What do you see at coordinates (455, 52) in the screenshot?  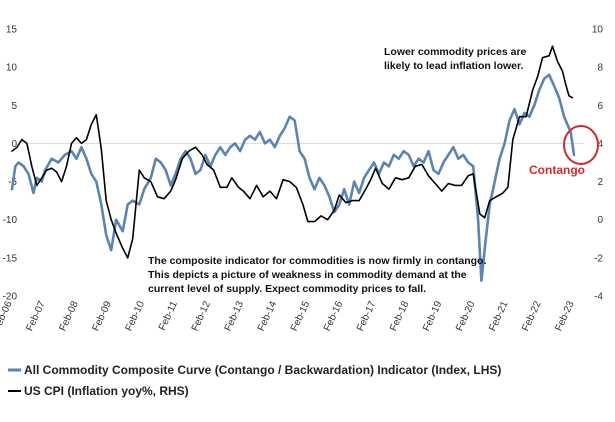 I see `annotation-top-line-1: Lower commodity prices are` at bounding box center [455, 52].